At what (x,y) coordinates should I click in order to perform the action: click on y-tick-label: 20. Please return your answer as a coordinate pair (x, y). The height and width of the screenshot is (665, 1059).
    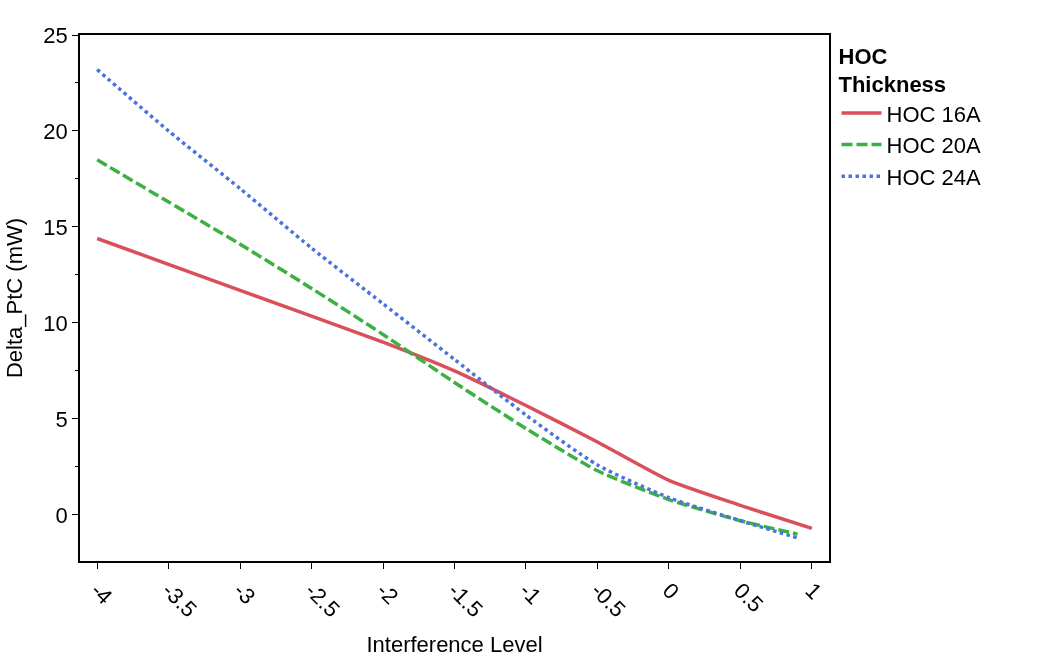
    Looking at the image, I should click on (55, 131).